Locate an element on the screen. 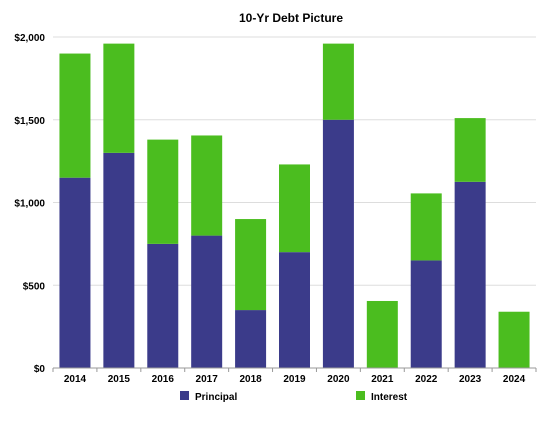 Image resolution: width=546 pixels, height=421 pixels. bar-interest-2021 is located at coordinates (382, 334).